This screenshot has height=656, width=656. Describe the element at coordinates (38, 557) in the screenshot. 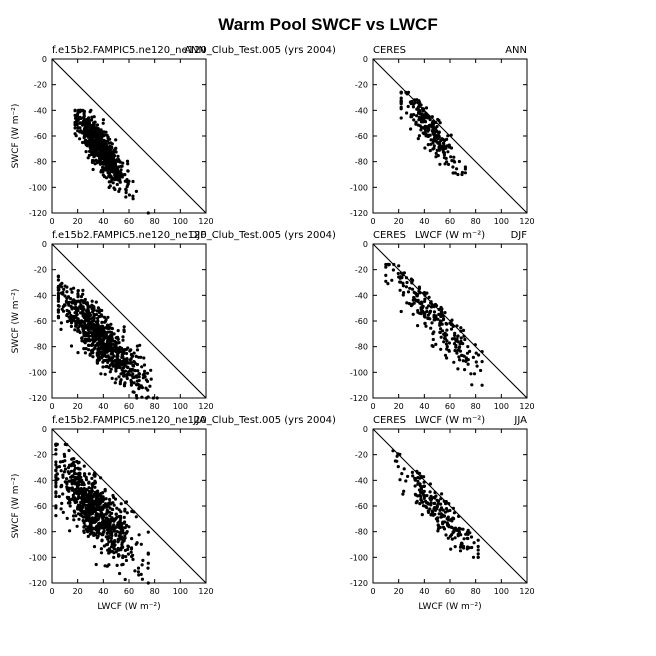

I see `y-tick-label: -100` at that location.